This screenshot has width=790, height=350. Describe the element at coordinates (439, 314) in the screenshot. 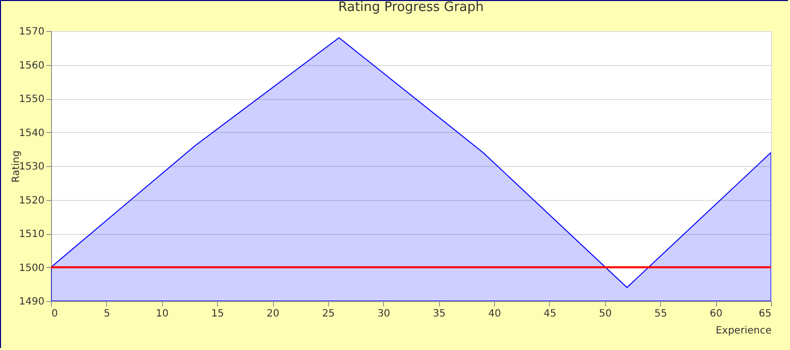

I see `x-tick-label: 35` at that location.